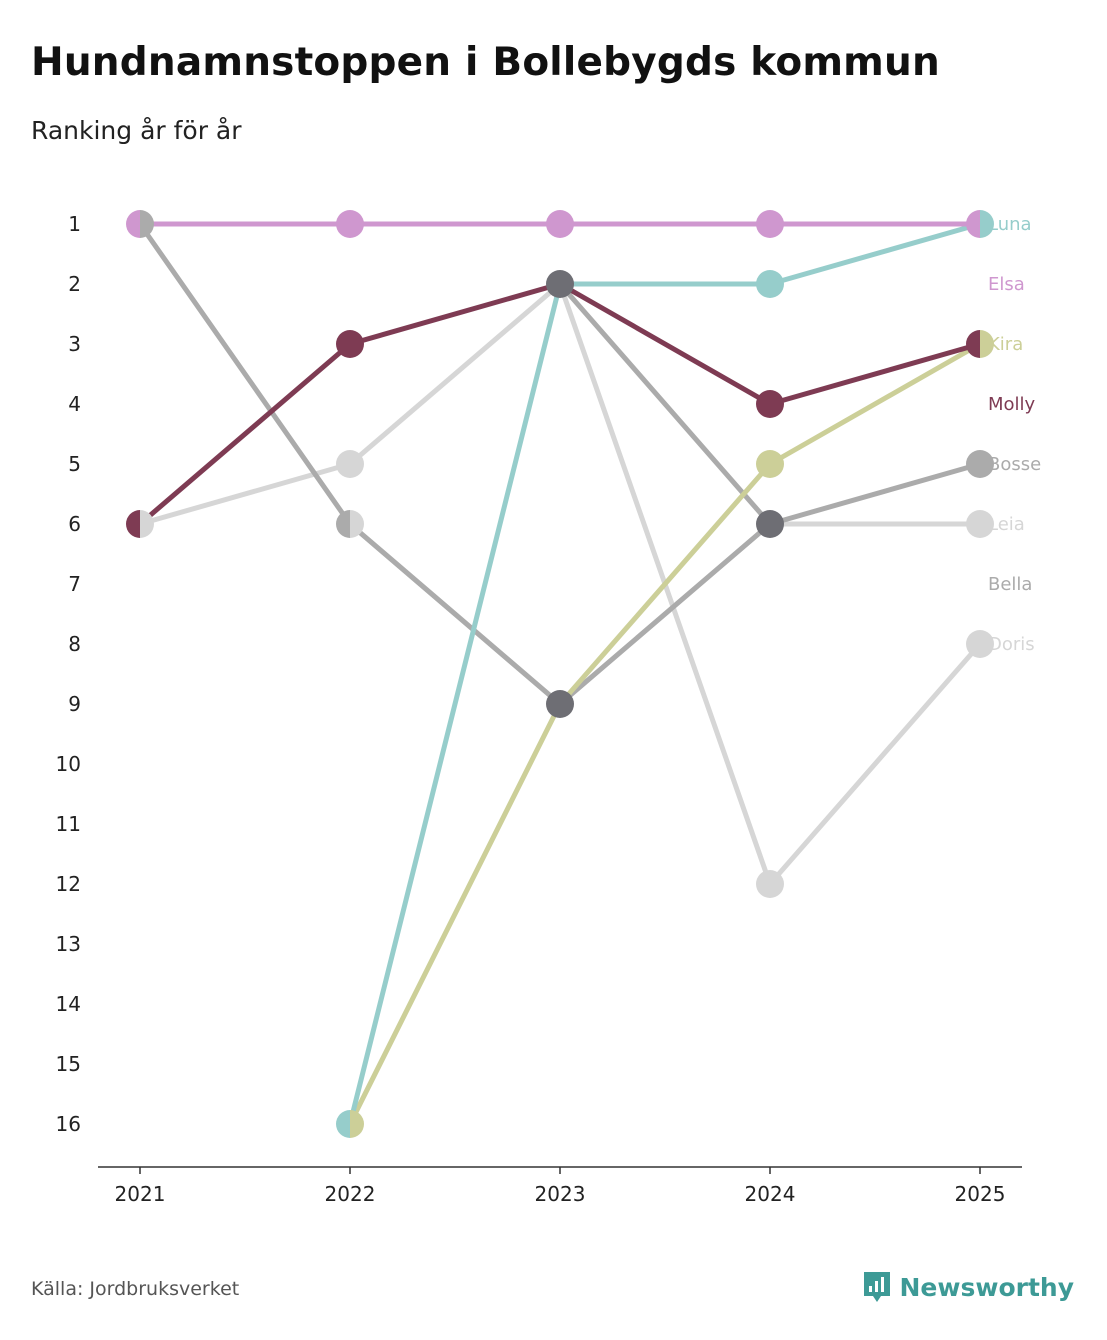 The height and width of the screenshot is (1340, 1107). I want to click on y-tick-label: 9, so click(74, 704).